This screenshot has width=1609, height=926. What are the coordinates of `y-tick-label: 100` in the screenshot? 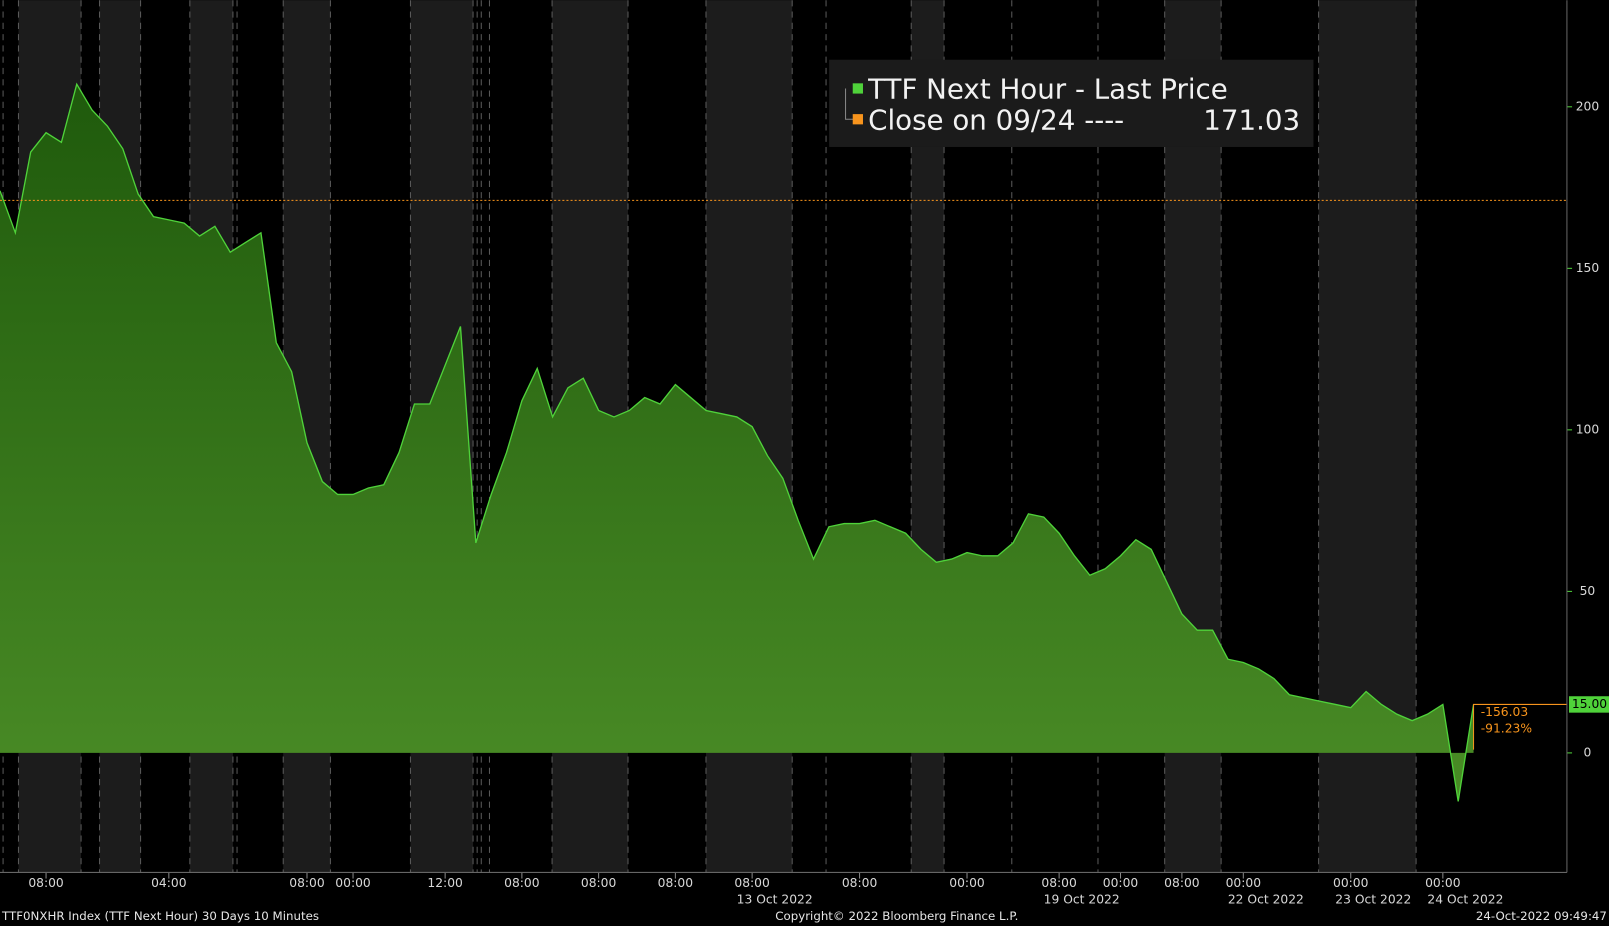 It's located at (1587, 429).